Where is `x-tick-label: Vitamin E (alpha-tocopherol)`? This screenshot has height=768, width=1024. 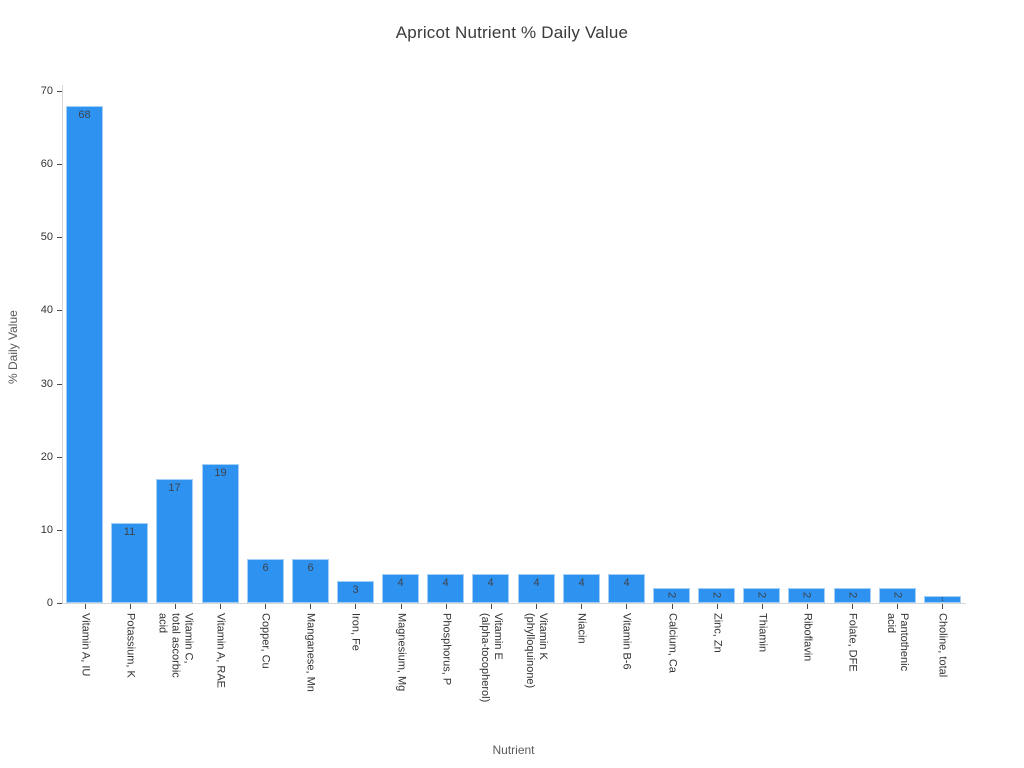
x-tick-label: Vitamin E (alpha-tocopherol) is located at coordinates (491, 658).